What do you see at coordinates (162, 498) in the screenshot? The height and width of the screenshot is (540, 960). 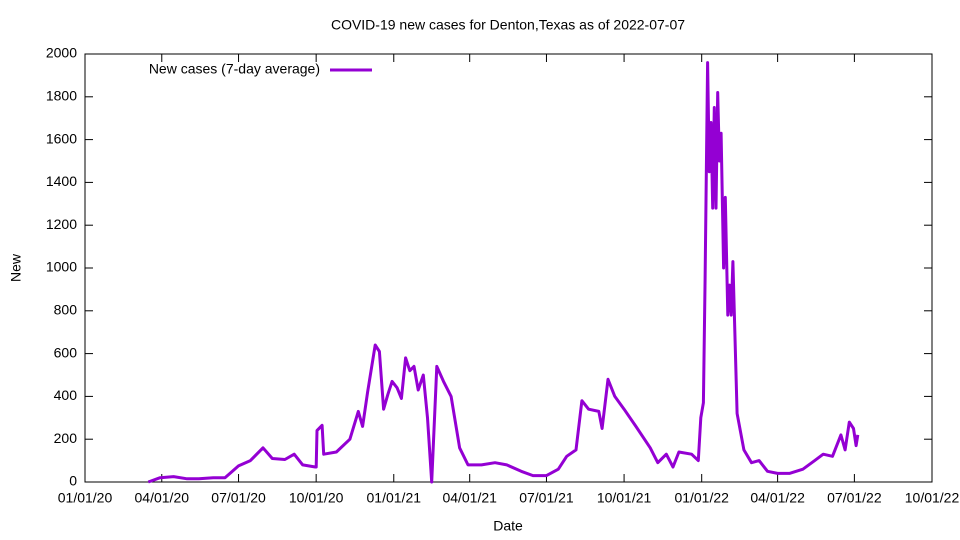 I see `x-tick-label: 04/01/20` at bounding box center [162, 498].